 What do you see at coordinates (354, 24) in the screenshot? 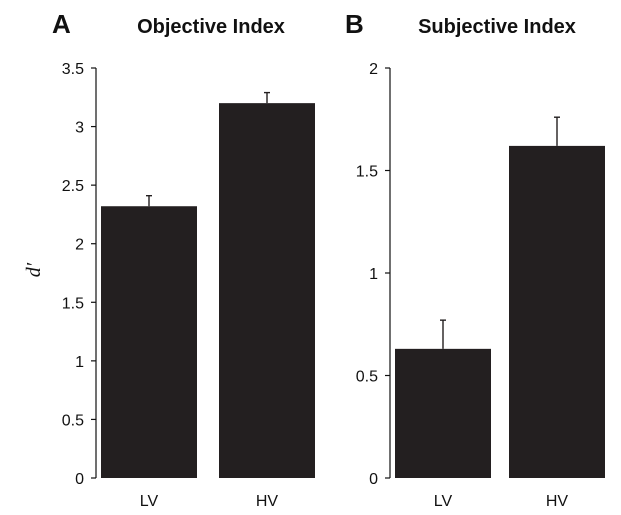
I see `panel-b-letter: B` at bounding box center [354, 24].